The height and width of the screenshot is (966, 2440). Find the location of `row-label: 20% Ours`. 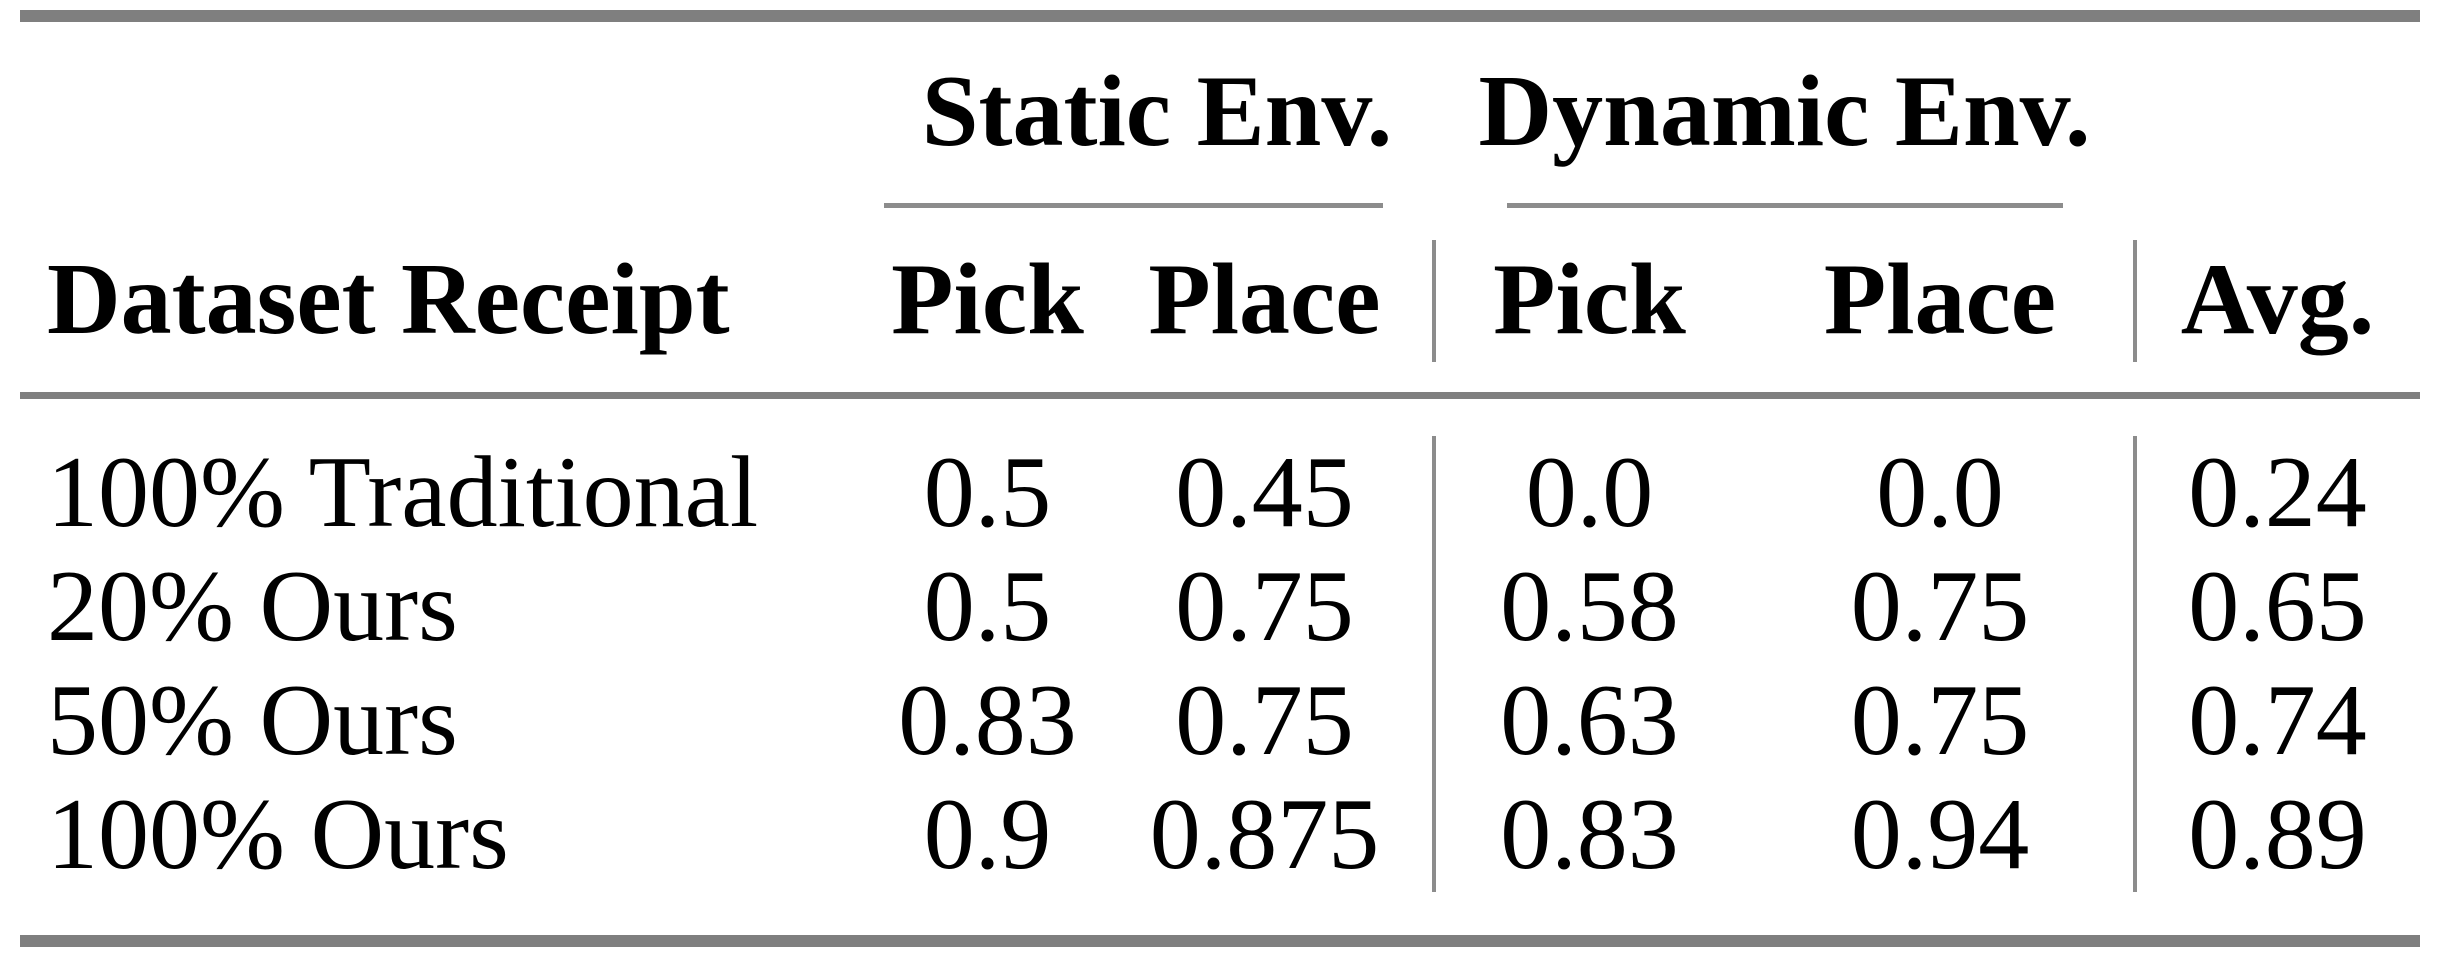

row-label: 20% Ours is located at coordinates (252, 606).